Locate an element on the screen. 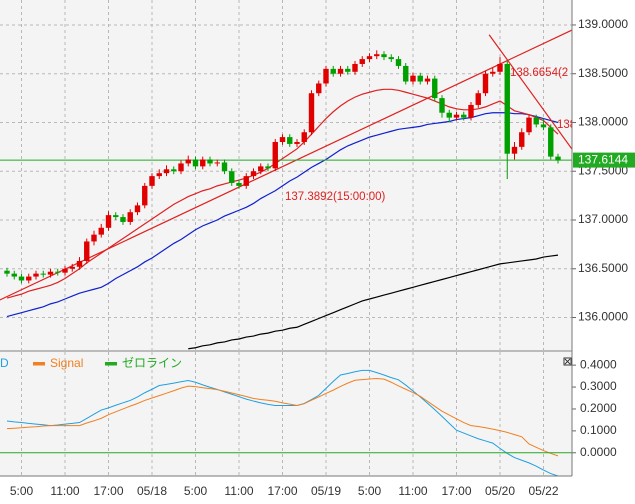  close-button-x is located at coordinates (567, 361).